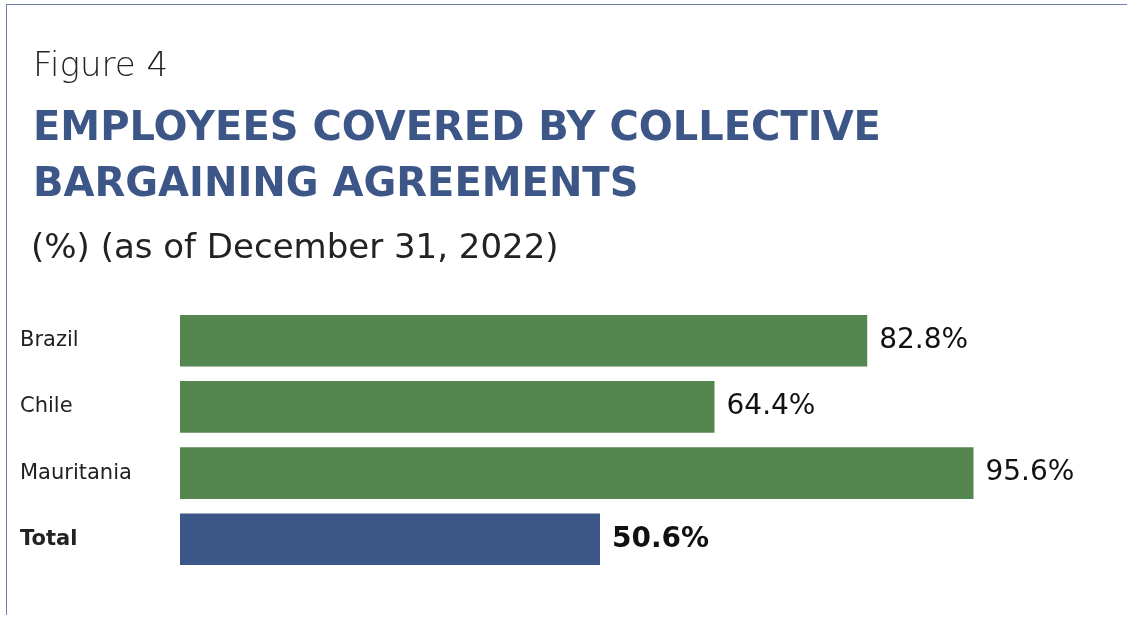 This screenshot has height=618, width=1133. What do you see at coordinates (924, 338) in the screenshot?
I see `data-label: 82.8%` at bounding box center [924, 338].